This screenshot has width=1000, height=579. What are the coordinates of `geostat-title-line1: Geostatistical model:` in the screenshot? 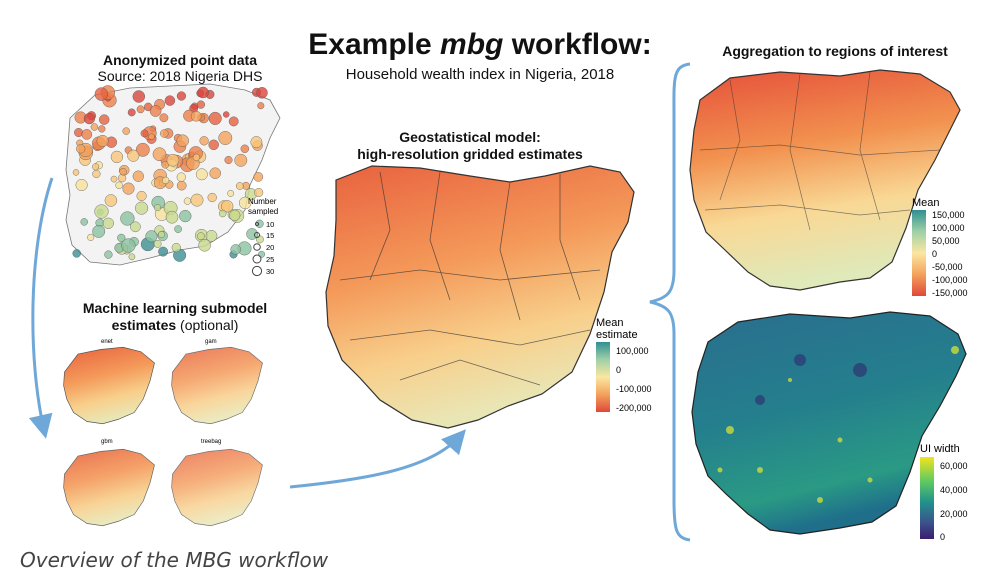 It's located at (470, 137).